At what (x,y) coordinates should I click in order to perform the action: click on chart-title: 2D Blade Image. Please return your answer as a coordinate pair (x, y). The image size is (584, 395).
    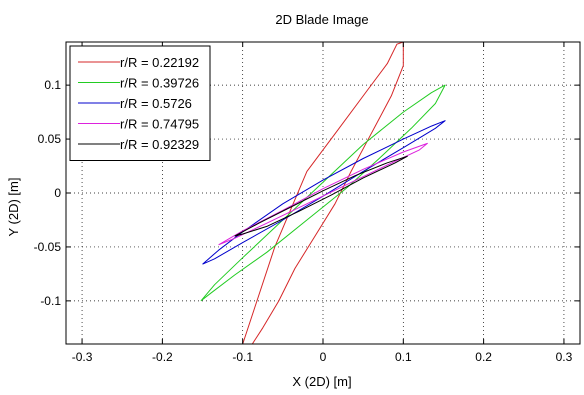
    Looking at the image, I should click on (321, 19).